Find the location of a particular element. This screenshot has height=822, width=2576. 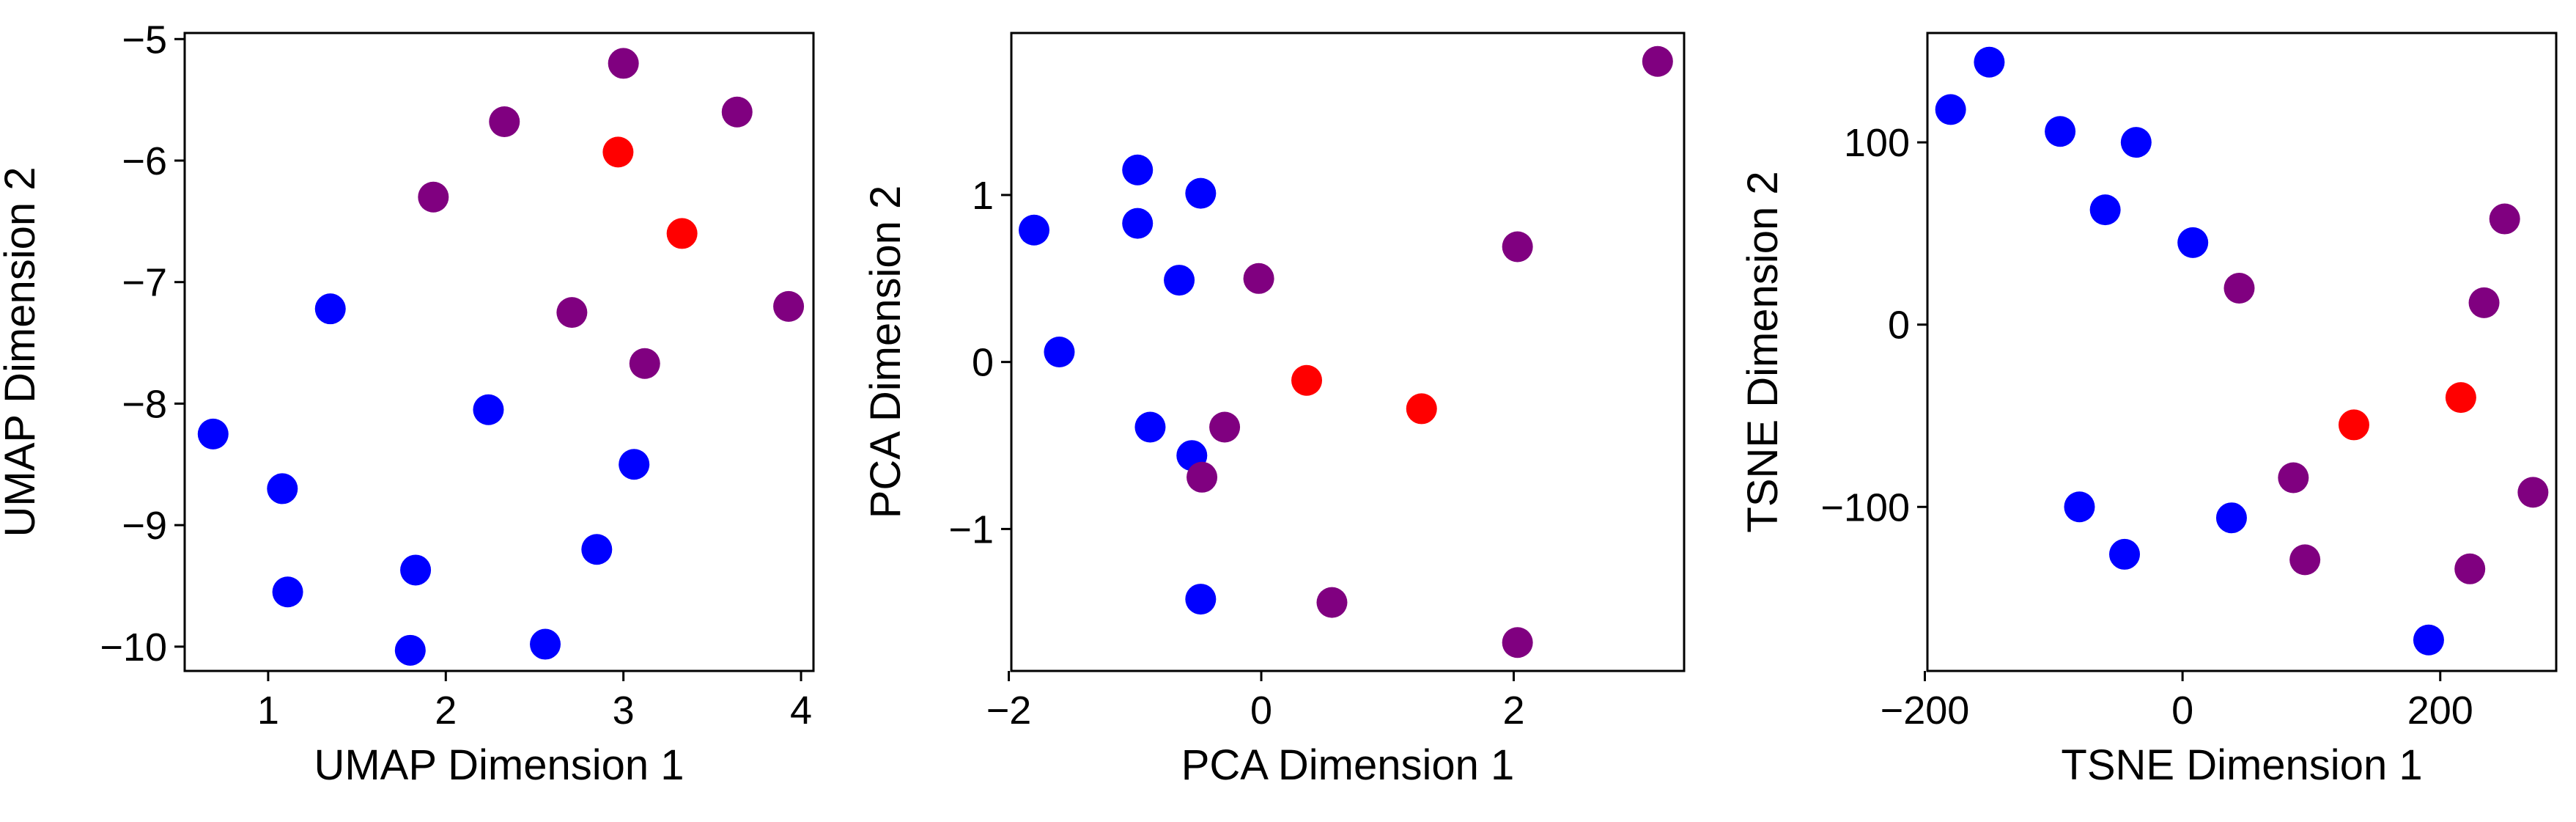

umap-y-tick-label: −8 is located at coordinates (144, 404).